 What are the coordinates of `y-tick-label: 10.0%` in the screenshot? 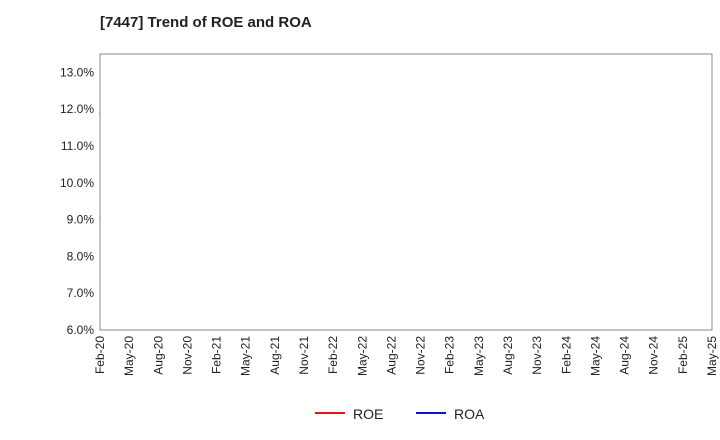 It's located at (77, 183).